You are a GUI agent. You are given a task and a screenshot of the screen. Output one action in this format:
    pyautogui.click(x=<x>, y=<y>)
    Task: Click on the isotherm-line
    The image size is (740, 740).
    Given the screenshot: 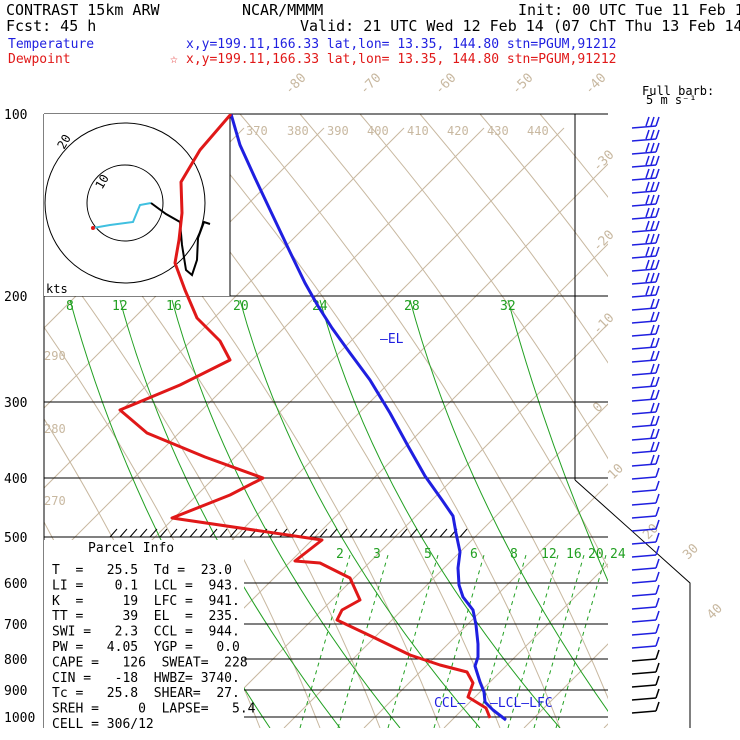 What is the action you would take?
    pyautogui.click(x=712, y=428)
    